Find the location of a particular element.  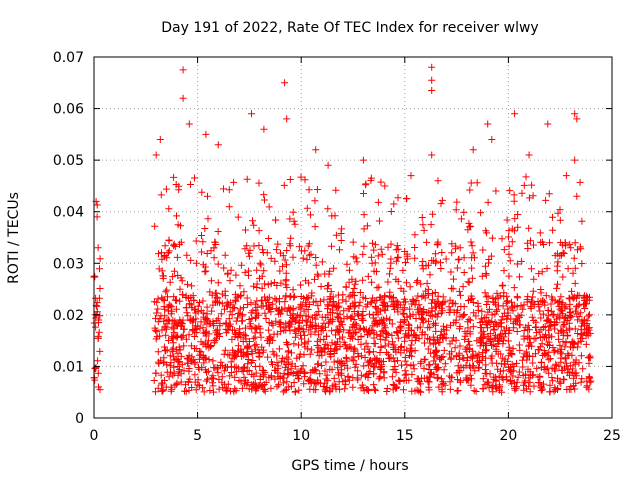

y-tick-label: 0 is located at coordinates (79, 419).